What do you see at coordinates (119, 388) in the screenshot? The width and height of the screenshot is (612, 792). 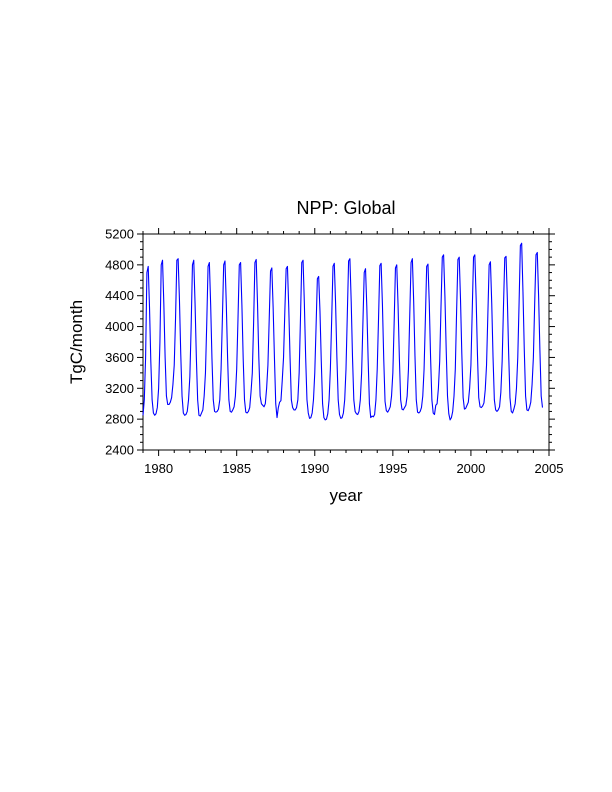 I see `y-tick-label: 3200` at bounding box center [119, 388].